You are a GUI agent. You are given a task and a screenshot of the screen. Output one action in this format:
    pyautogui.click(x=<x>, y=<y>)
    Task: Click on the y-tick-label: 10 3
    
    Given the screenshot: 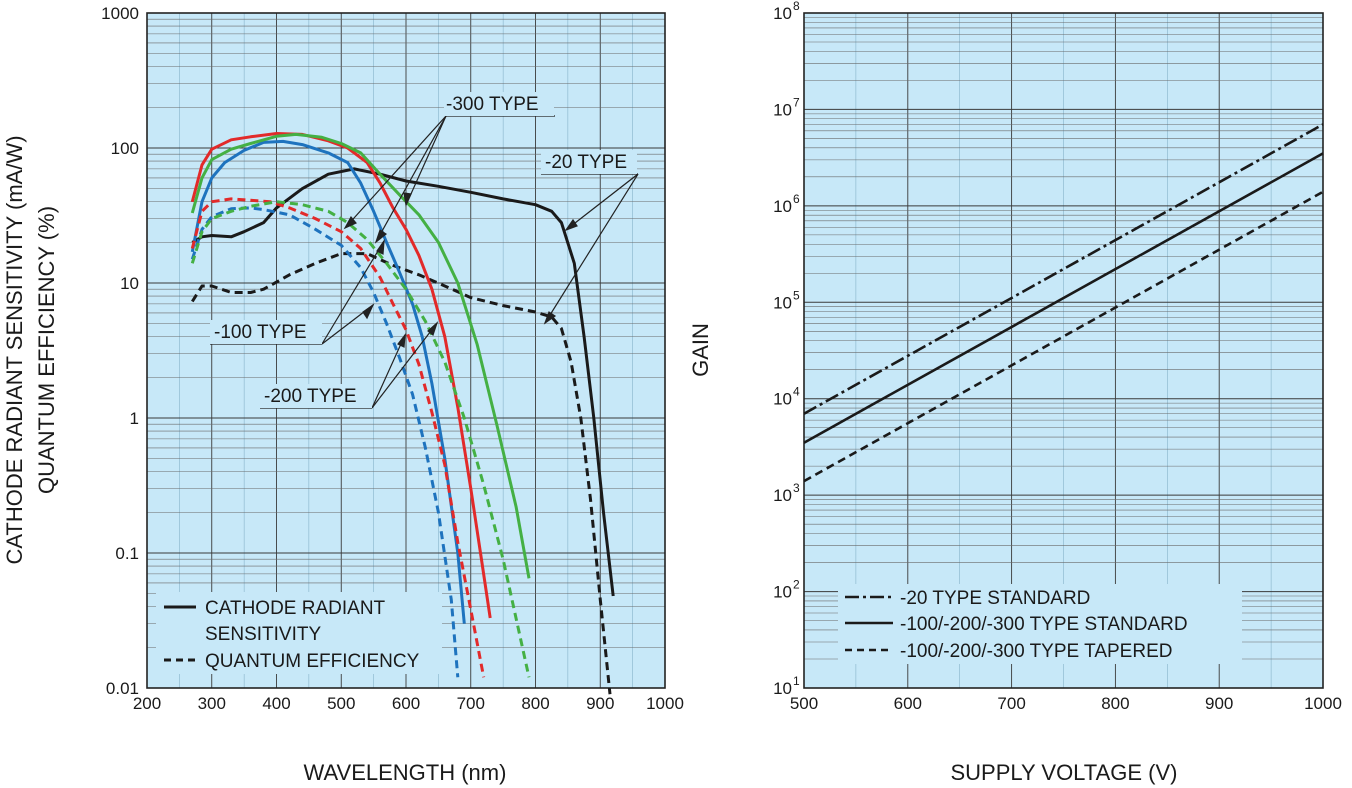 What is the action you would take?
    pyautogui.click(x=786, y=493)
    